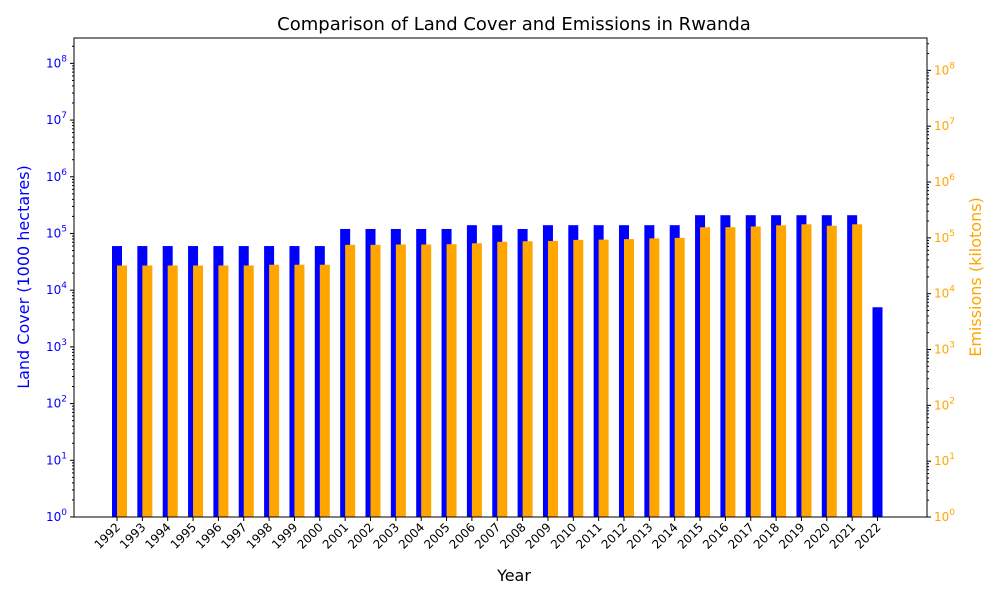 The width and height of the screenshot is (1000, 600). Describe the element at coordinates (679, 377) in the screenshot. I see `emissions-bar-2014` at that location.